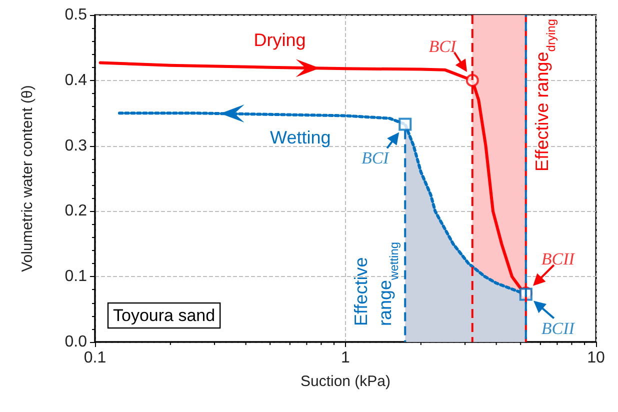  I want to click on y-tick-label: 0.0, so click(76, 342).